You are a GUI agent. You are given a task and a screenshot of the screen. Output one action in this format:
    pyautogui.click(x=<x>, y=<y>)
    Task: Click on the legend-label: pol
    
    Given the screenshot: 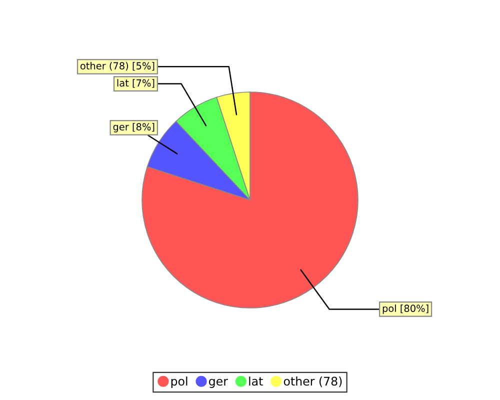 What is the action you would take?
    pyautogui.click(x=179, y=382)
    